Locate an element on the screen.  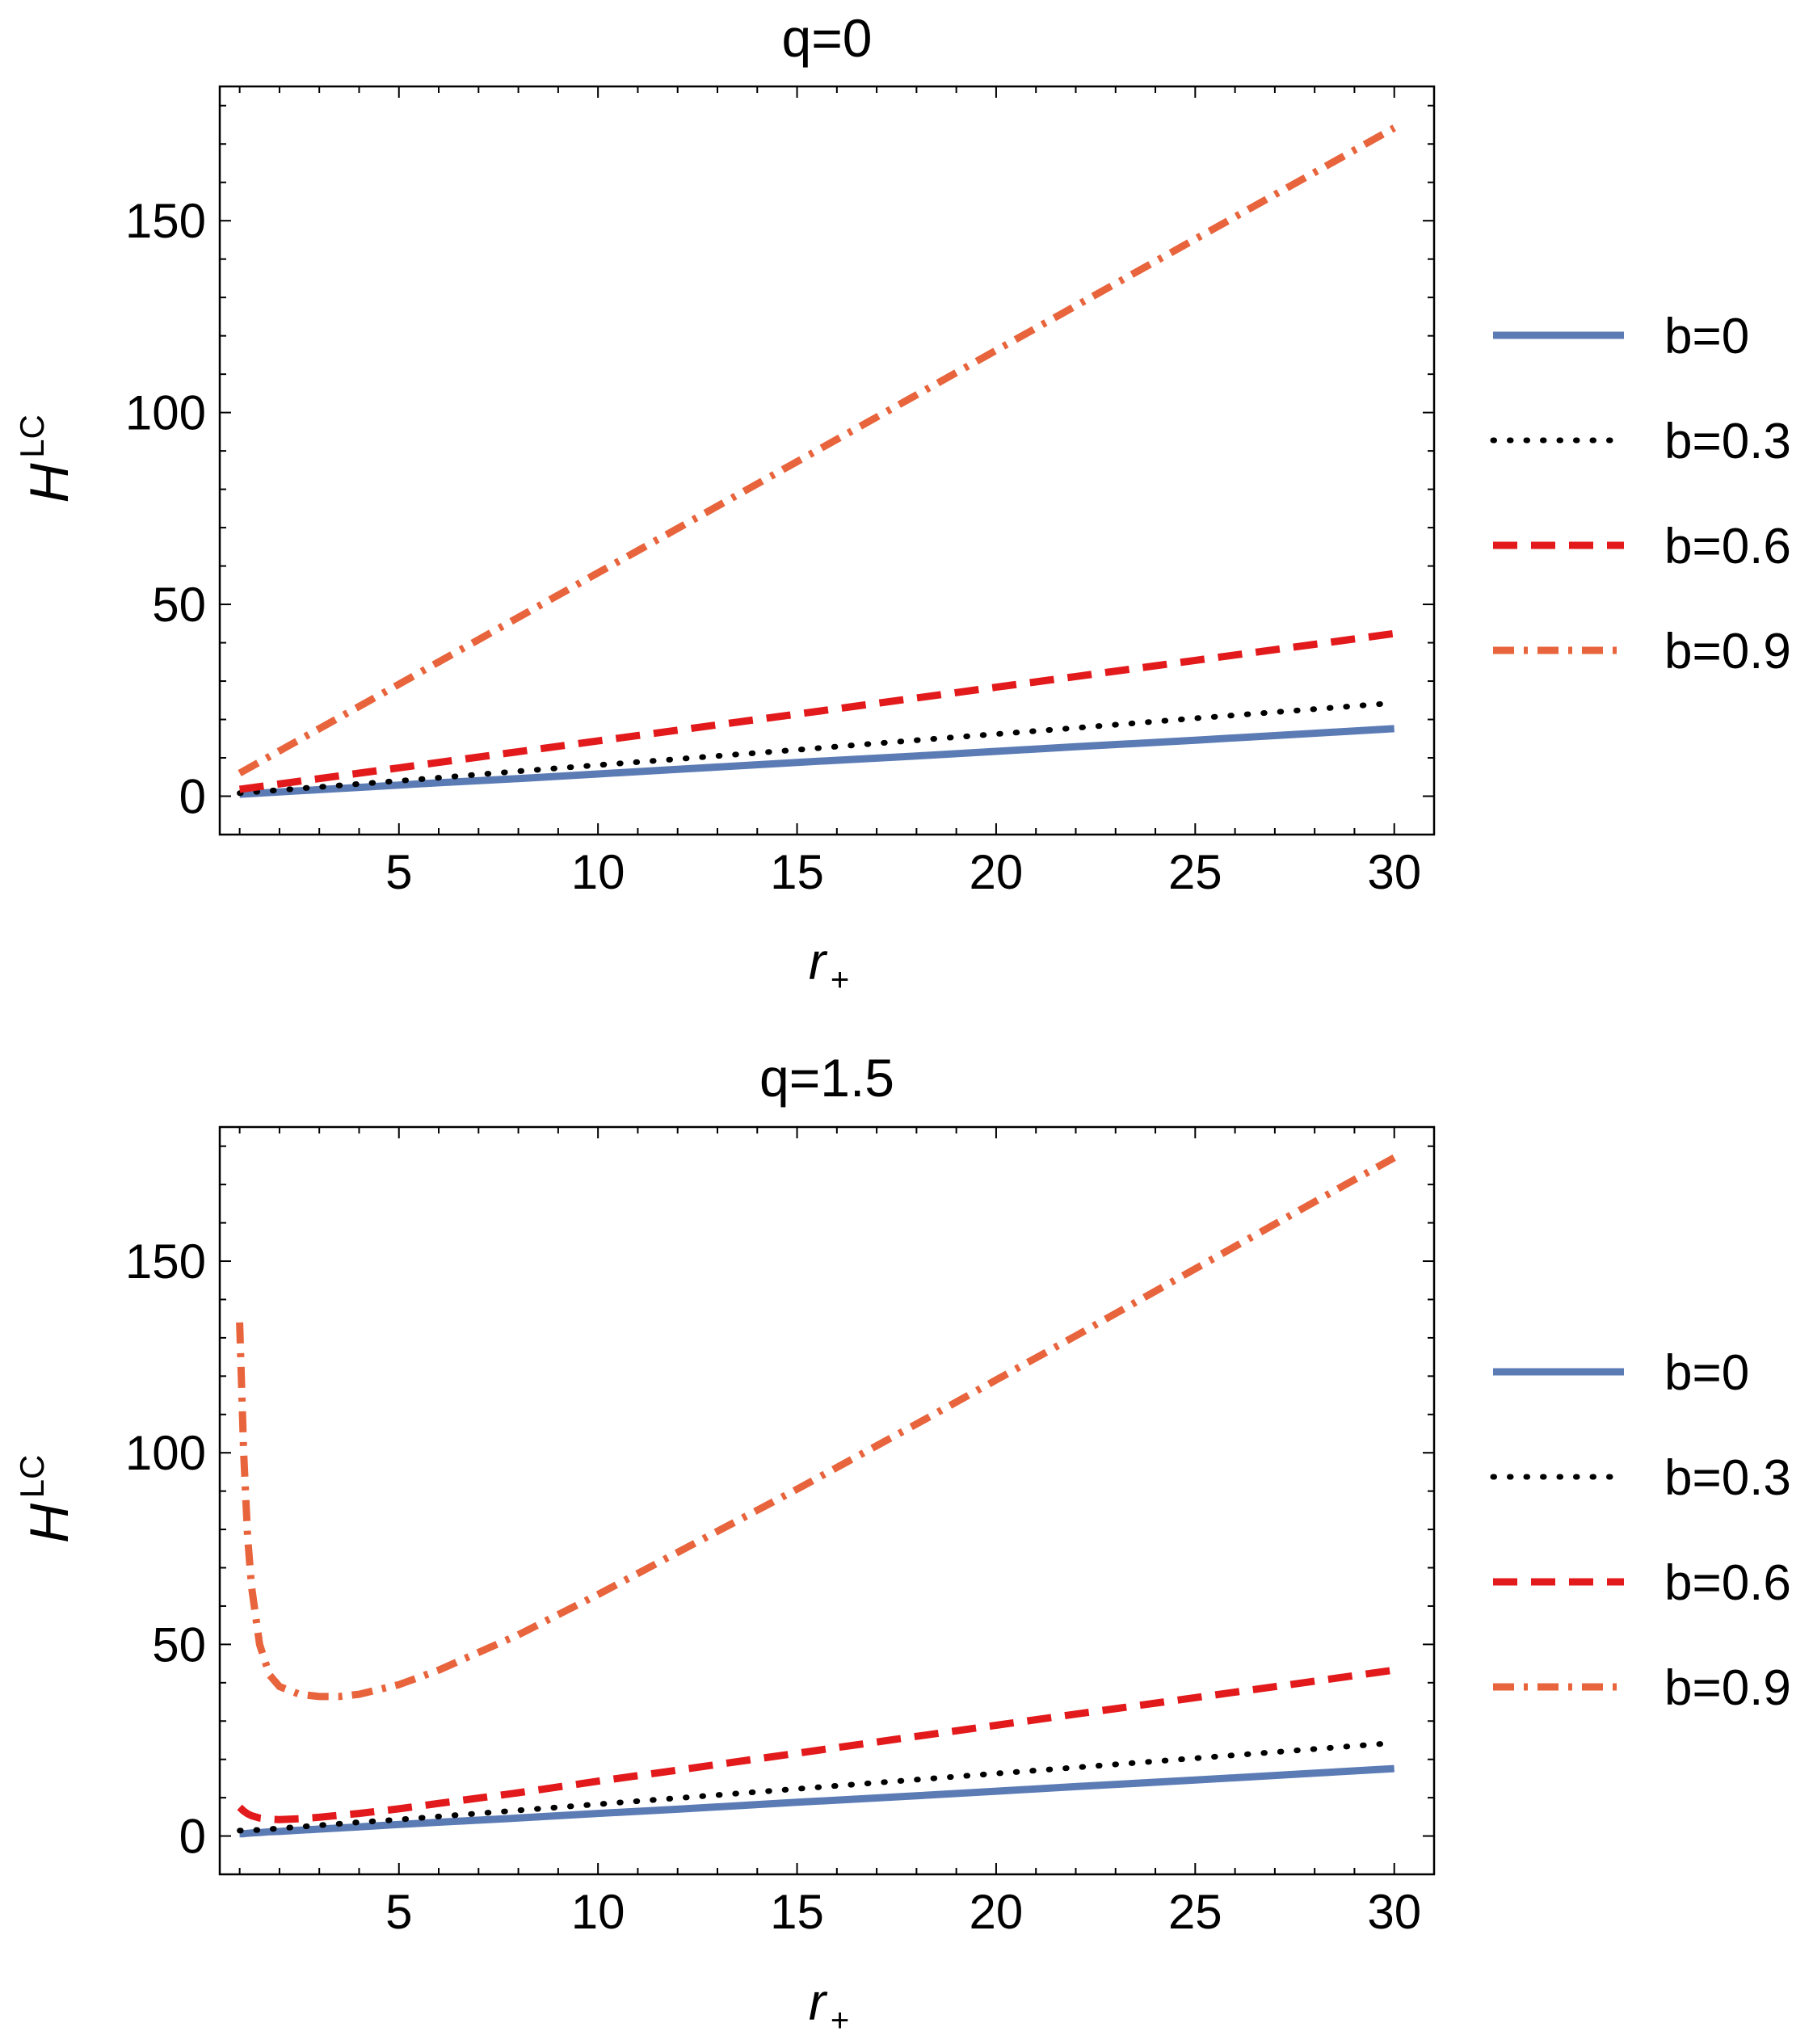
y-axis-label-group: H LC is located at coordinates (47, 458).